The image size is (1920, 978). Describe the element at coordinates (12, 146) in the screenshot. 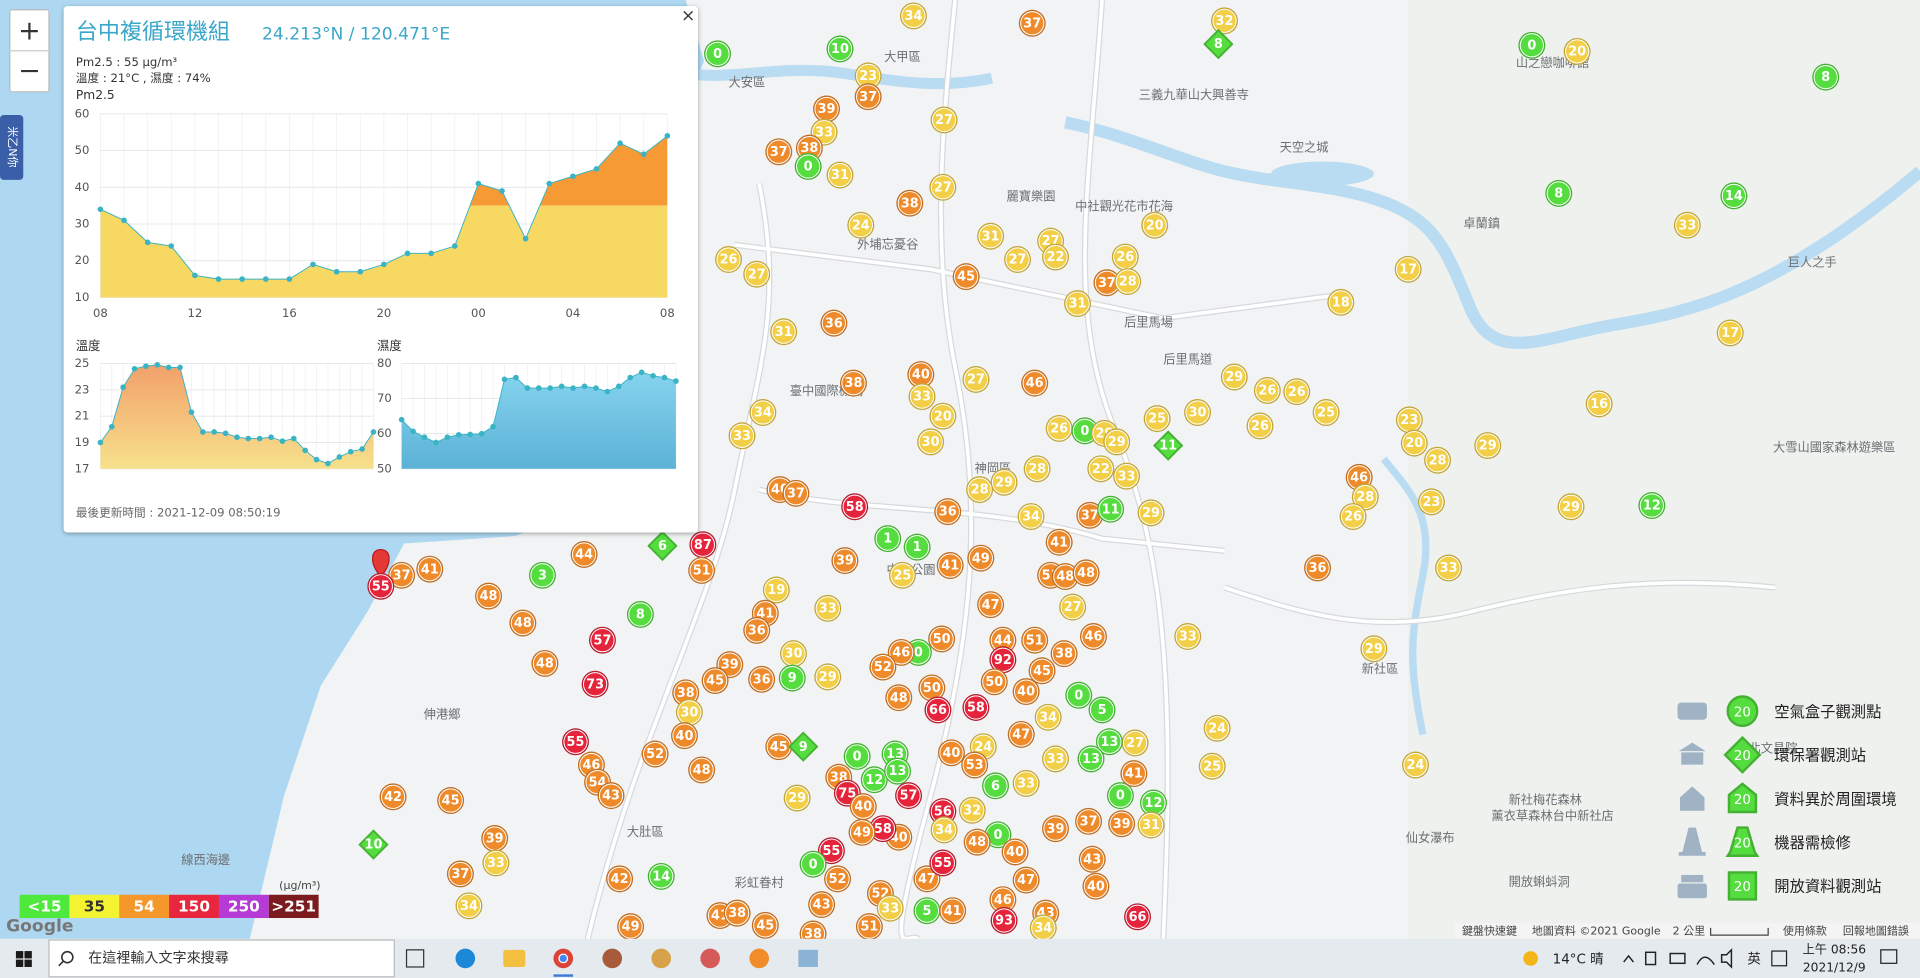

I see `tab-label: 米乙N你` at that location.